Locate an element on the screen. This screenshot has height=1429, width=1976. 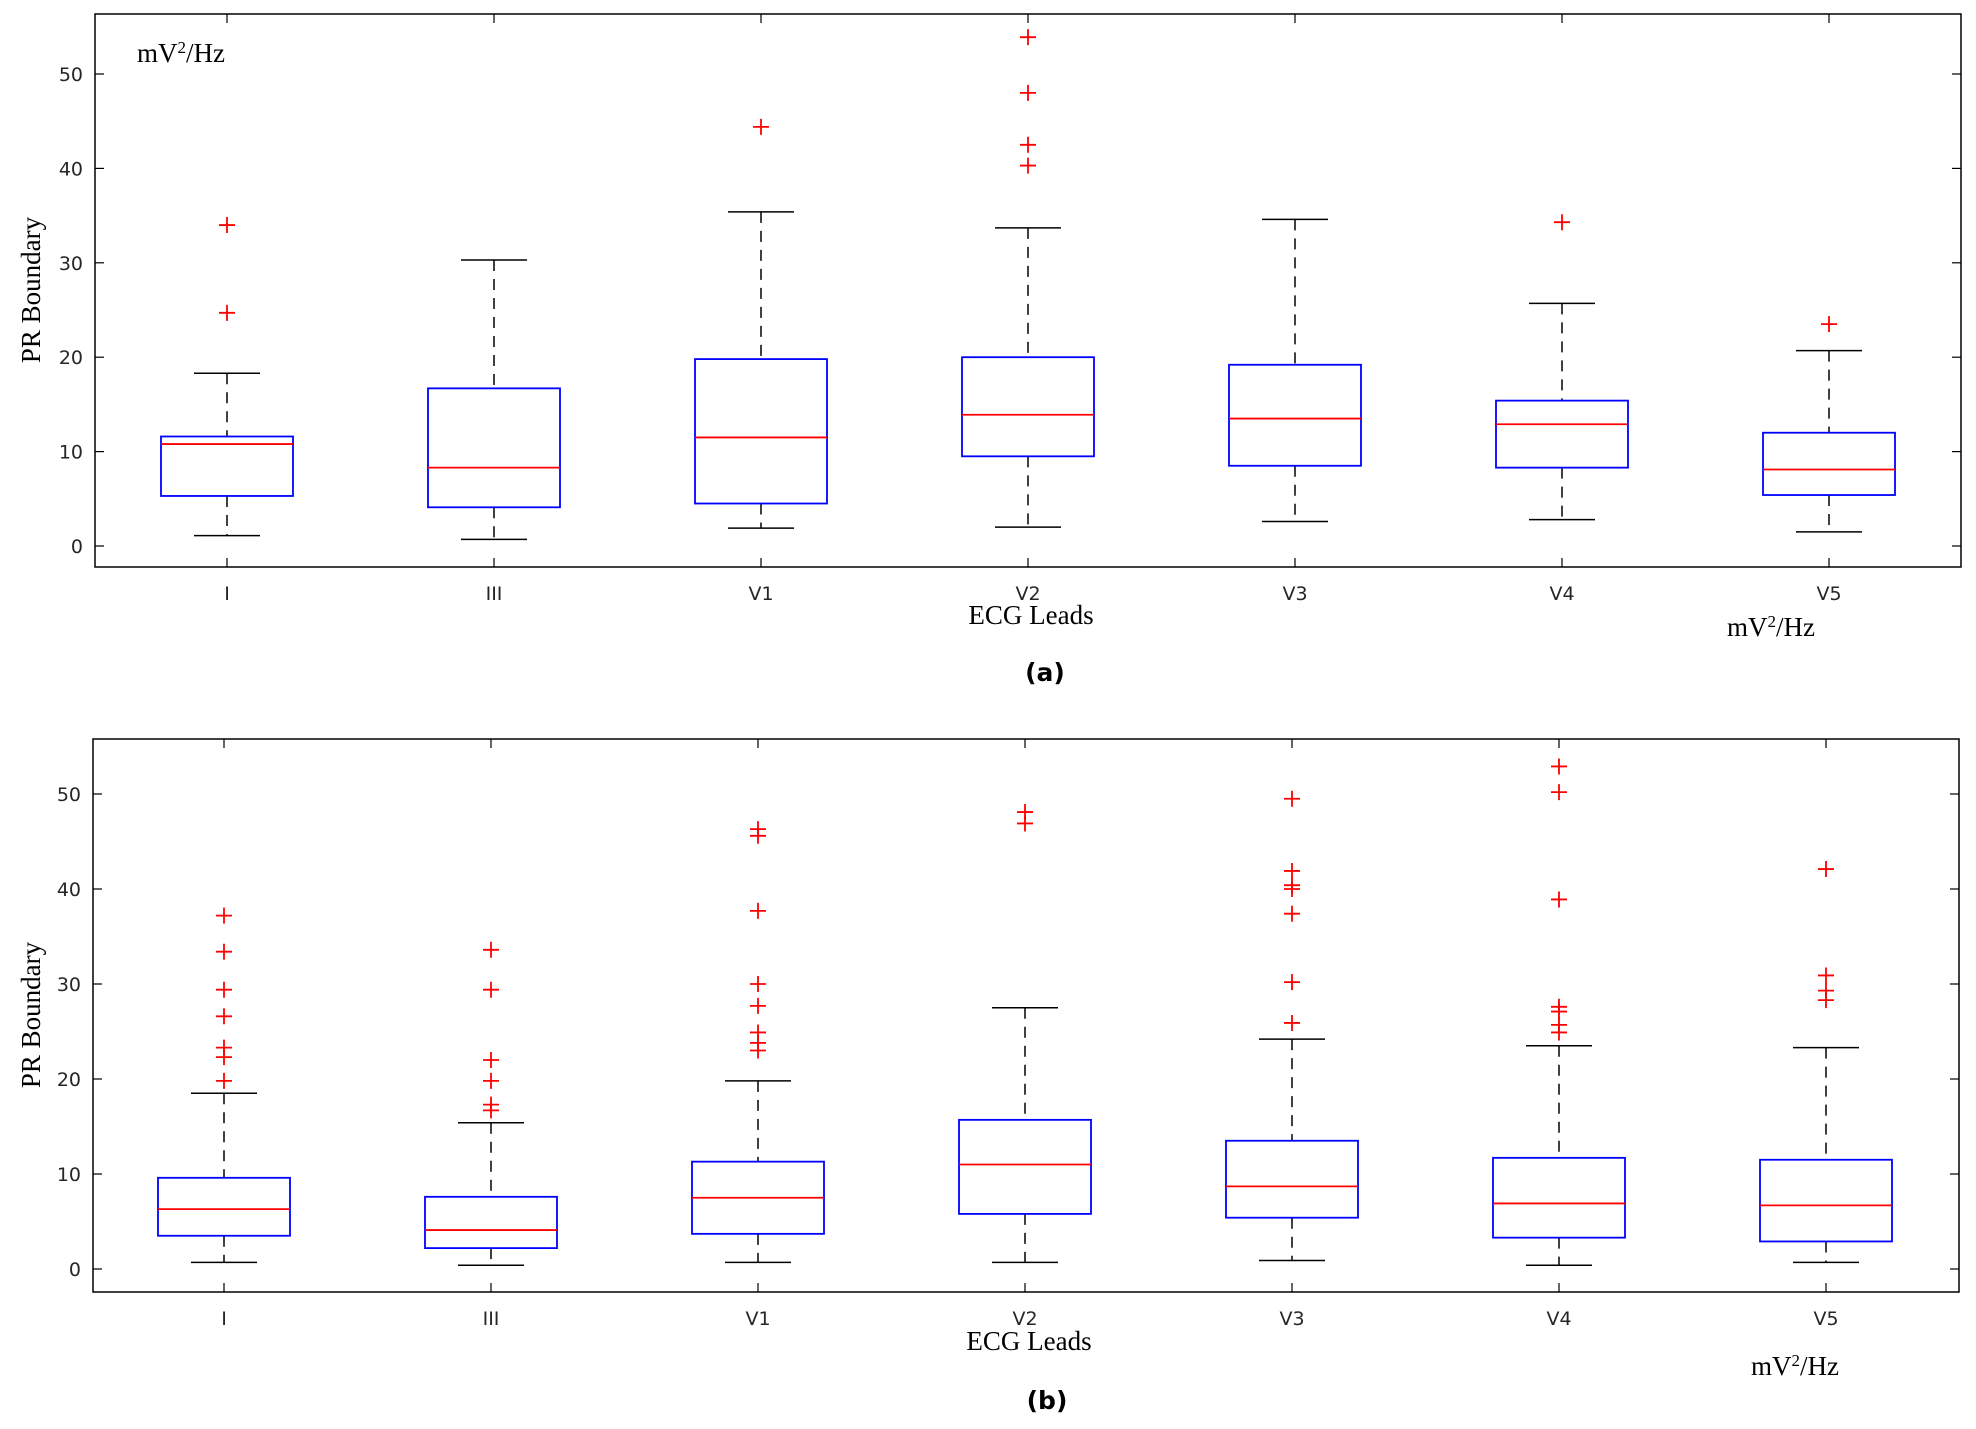
box-lead-v4 is located at coordinates (1559, 1012).